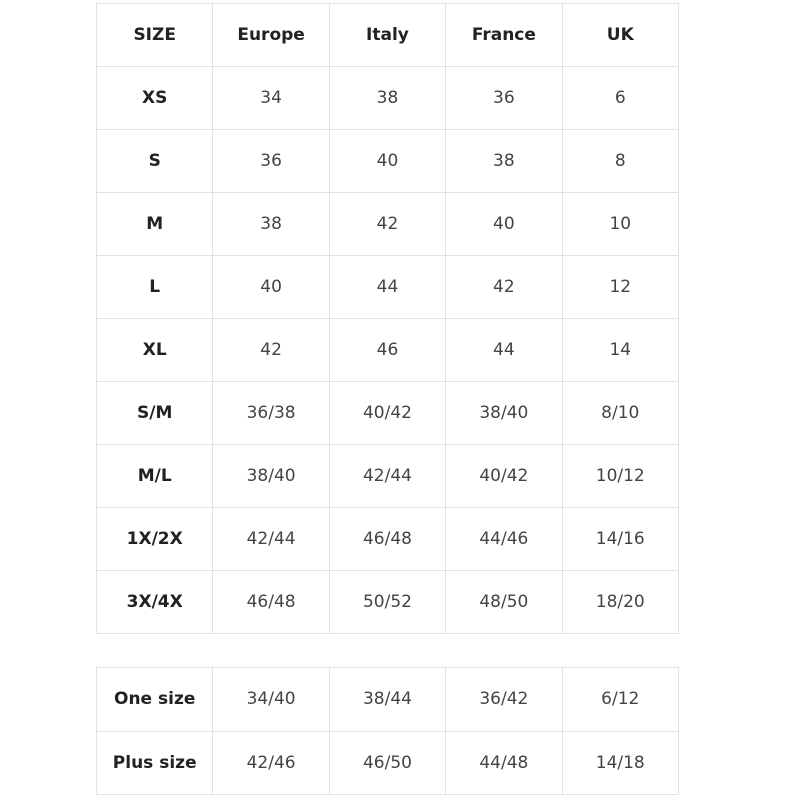  I want to click on table-row: XL 42 46 44 14, so click(387, 350).